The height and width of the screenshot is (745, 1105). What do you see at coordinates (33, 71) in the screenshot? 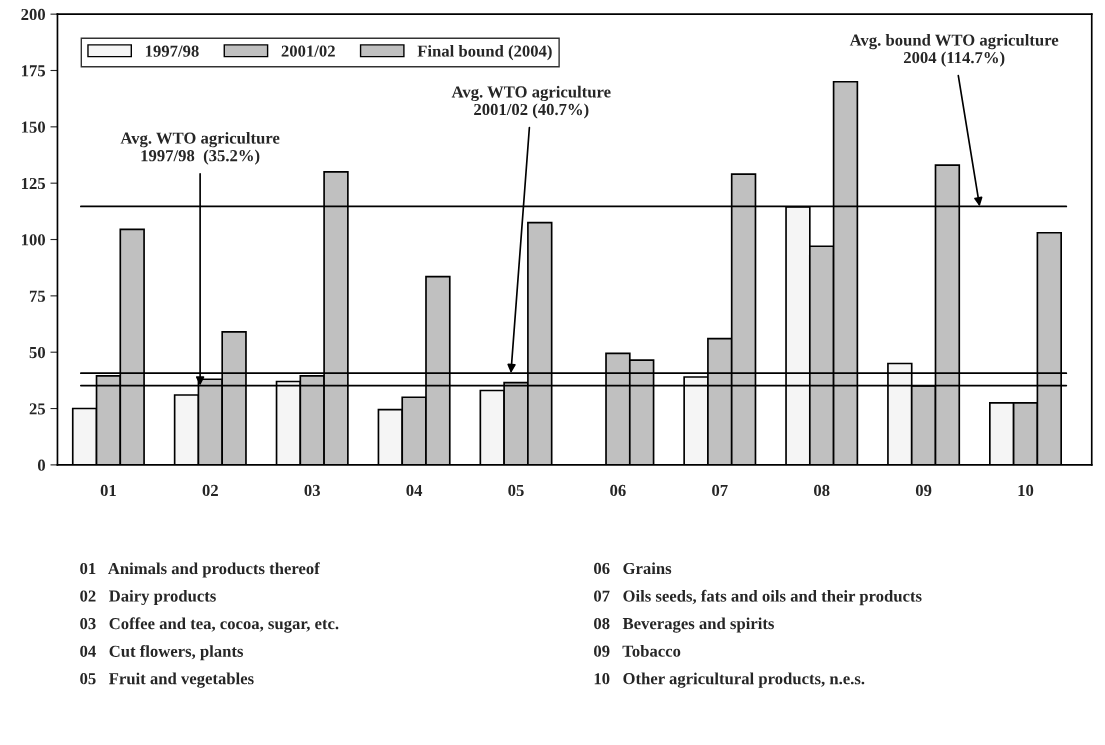
I see `y-tick-label: 175` at bounding box center [33, 71].